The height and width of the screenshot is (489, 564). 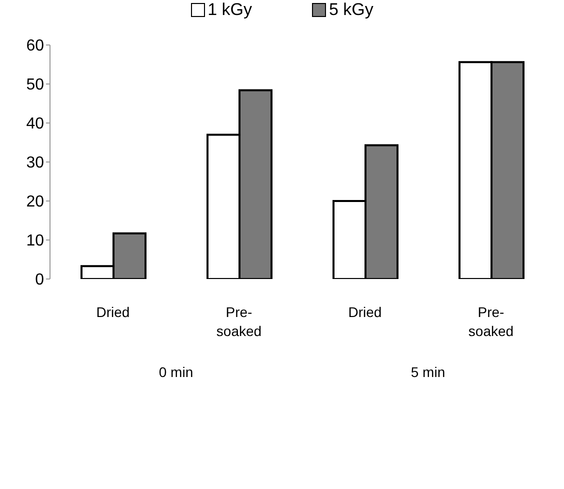 I want to click on y-tick-label: 30, so click(x=35, y=163).